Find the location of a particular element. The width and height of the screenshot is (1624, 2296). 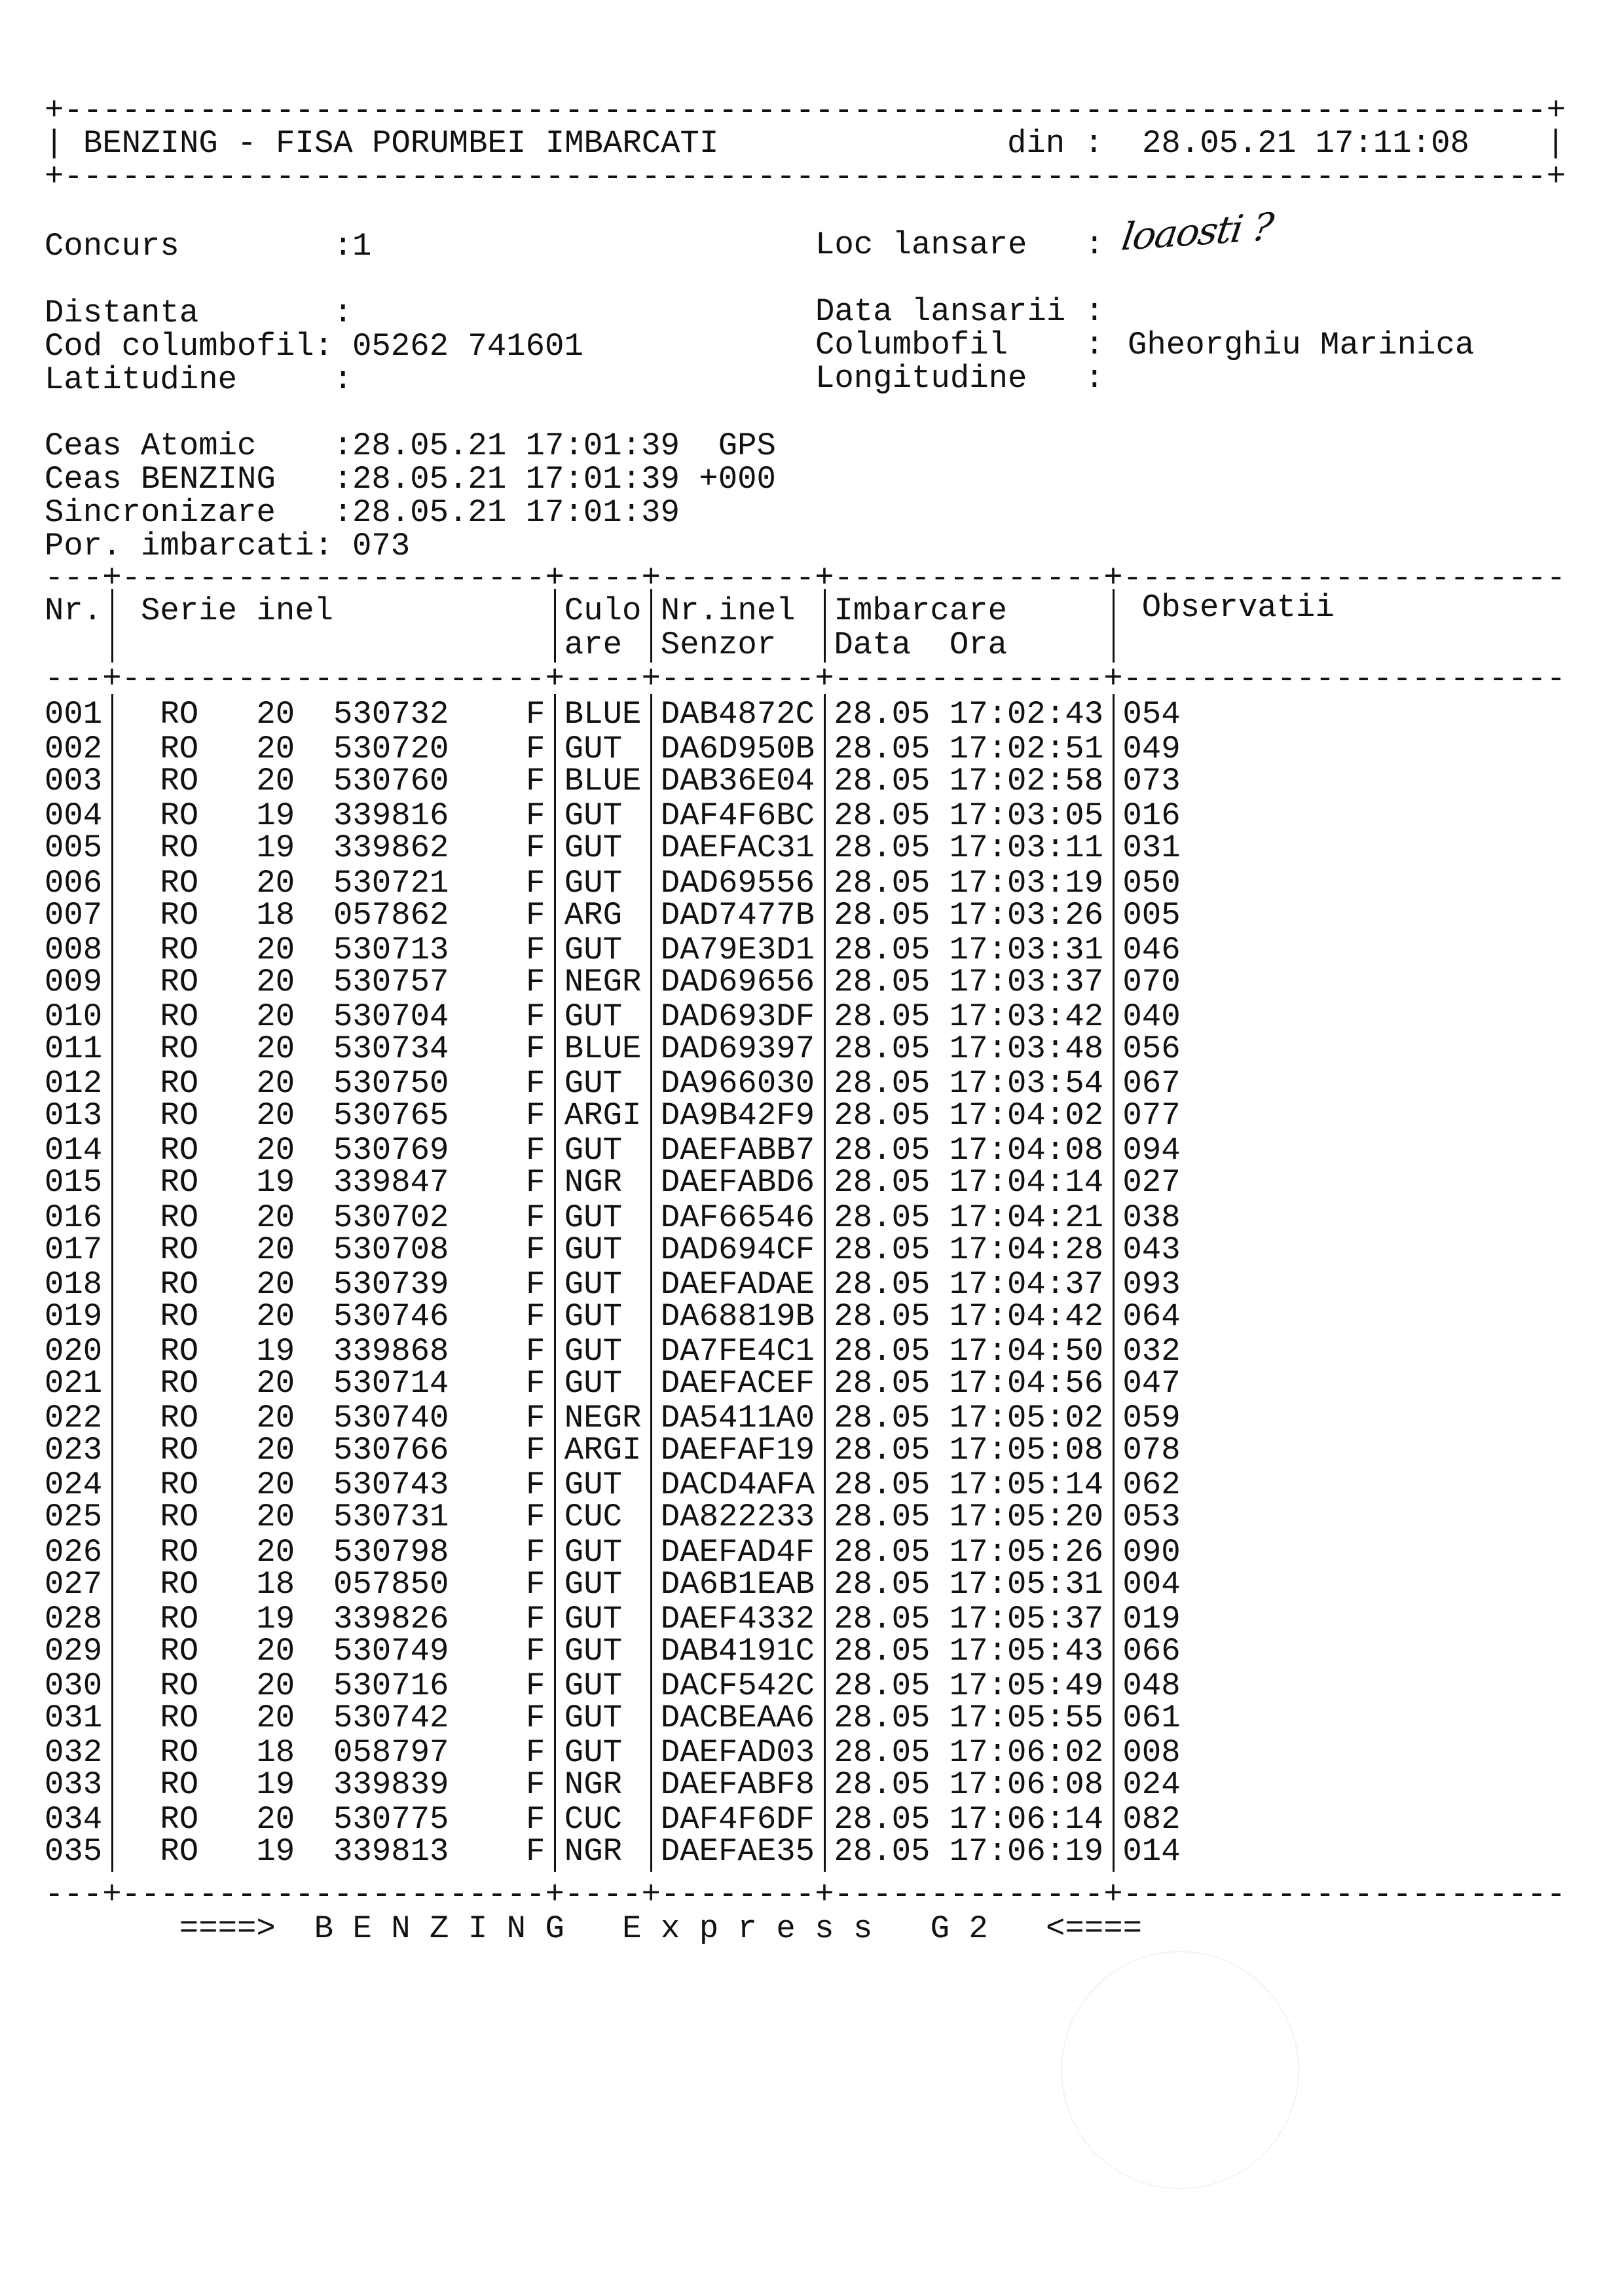

row-observatii: 061 is located at coordinates (1151, 1718).